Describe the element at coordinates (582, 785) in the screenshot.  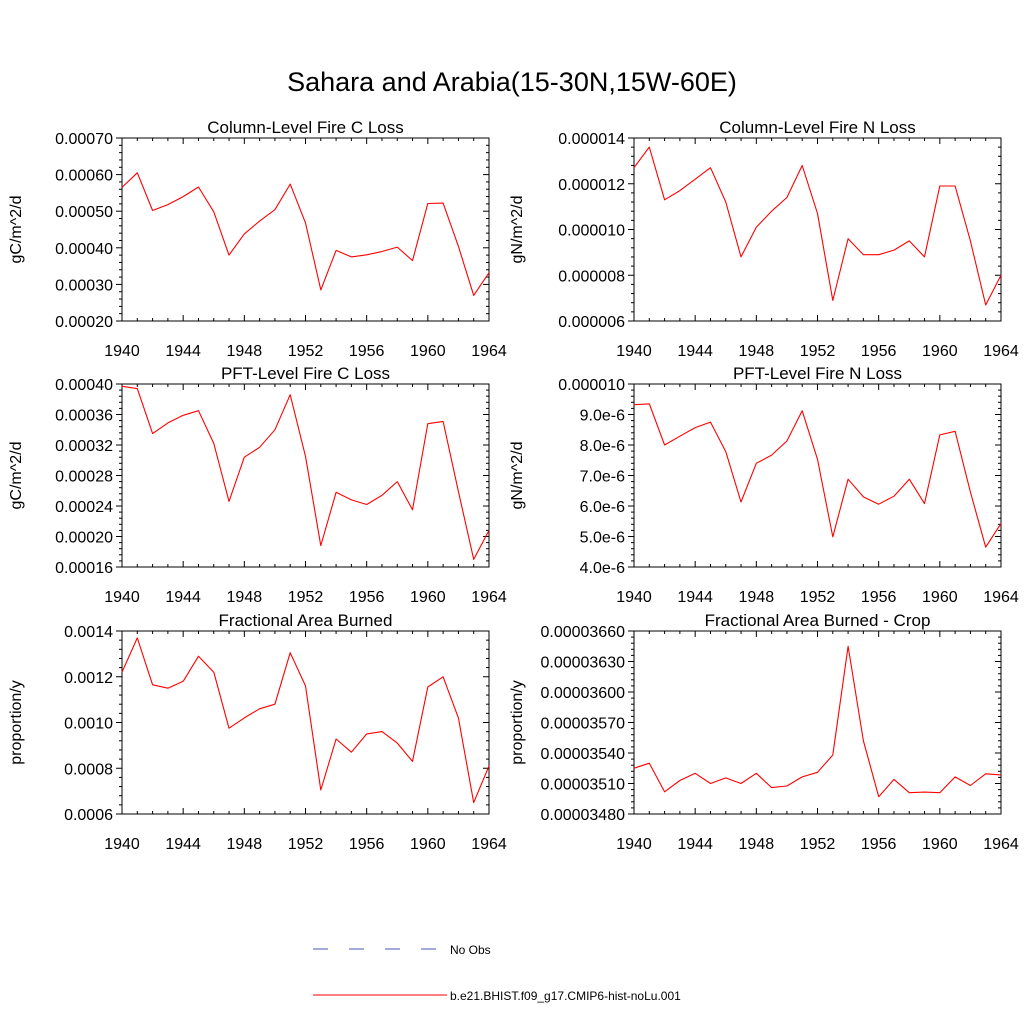
I see `y-tick-label: 0.00003510` at that location.